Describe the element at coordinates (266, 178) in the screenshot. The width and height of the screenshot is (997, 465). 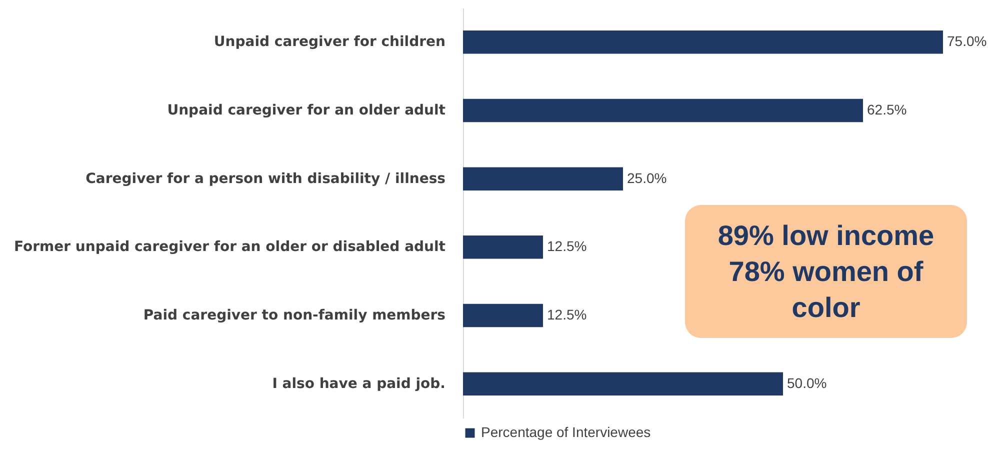
I see `y-tick-label: Caregiver for a person with disability / illness` at that location.